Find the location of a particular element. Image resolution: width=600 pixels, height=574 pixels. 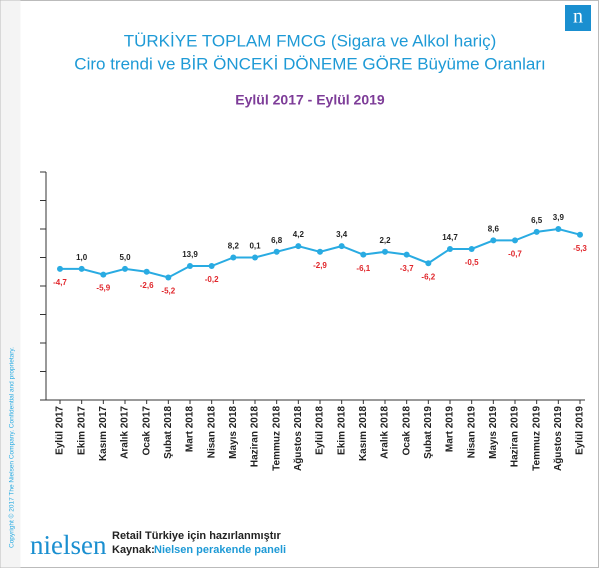

data-label: -3,7 is located at coordinates (407, 268).